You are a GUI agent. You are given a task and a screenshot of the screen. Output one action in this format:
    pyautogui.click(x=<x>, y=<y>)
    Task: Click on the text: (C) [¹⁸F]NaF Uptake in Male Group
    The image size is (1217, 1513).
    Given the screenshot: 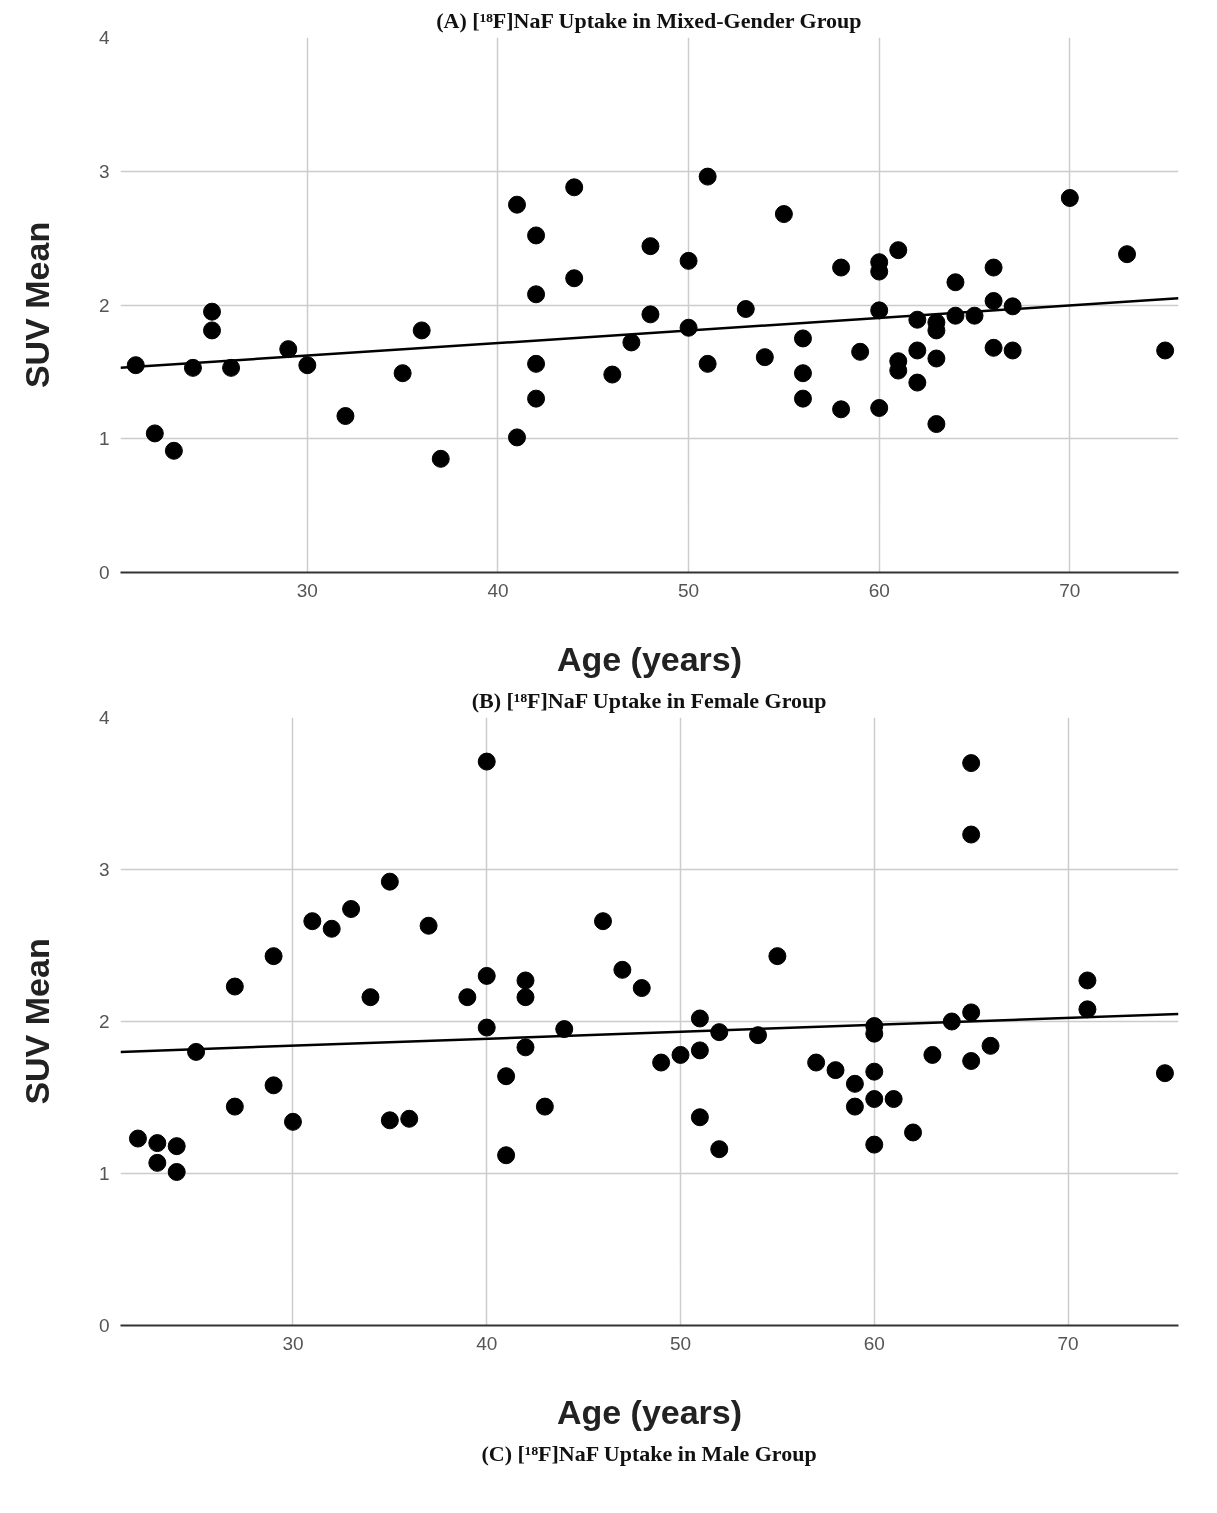 What is the action you would take?
    pyautogui.click(x=649, y=1453)
    